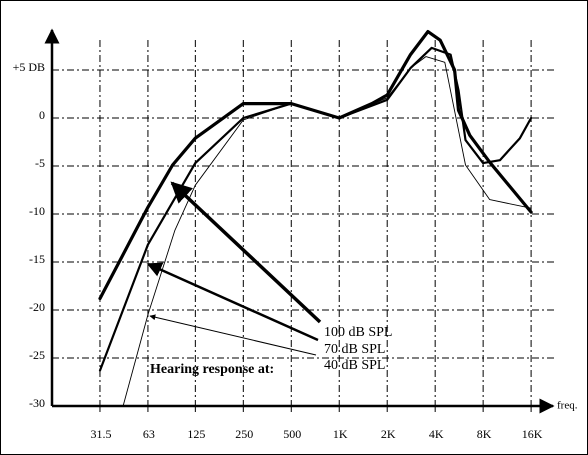  I want to click on y-tick-label: +5 DB, so click(29, 67).